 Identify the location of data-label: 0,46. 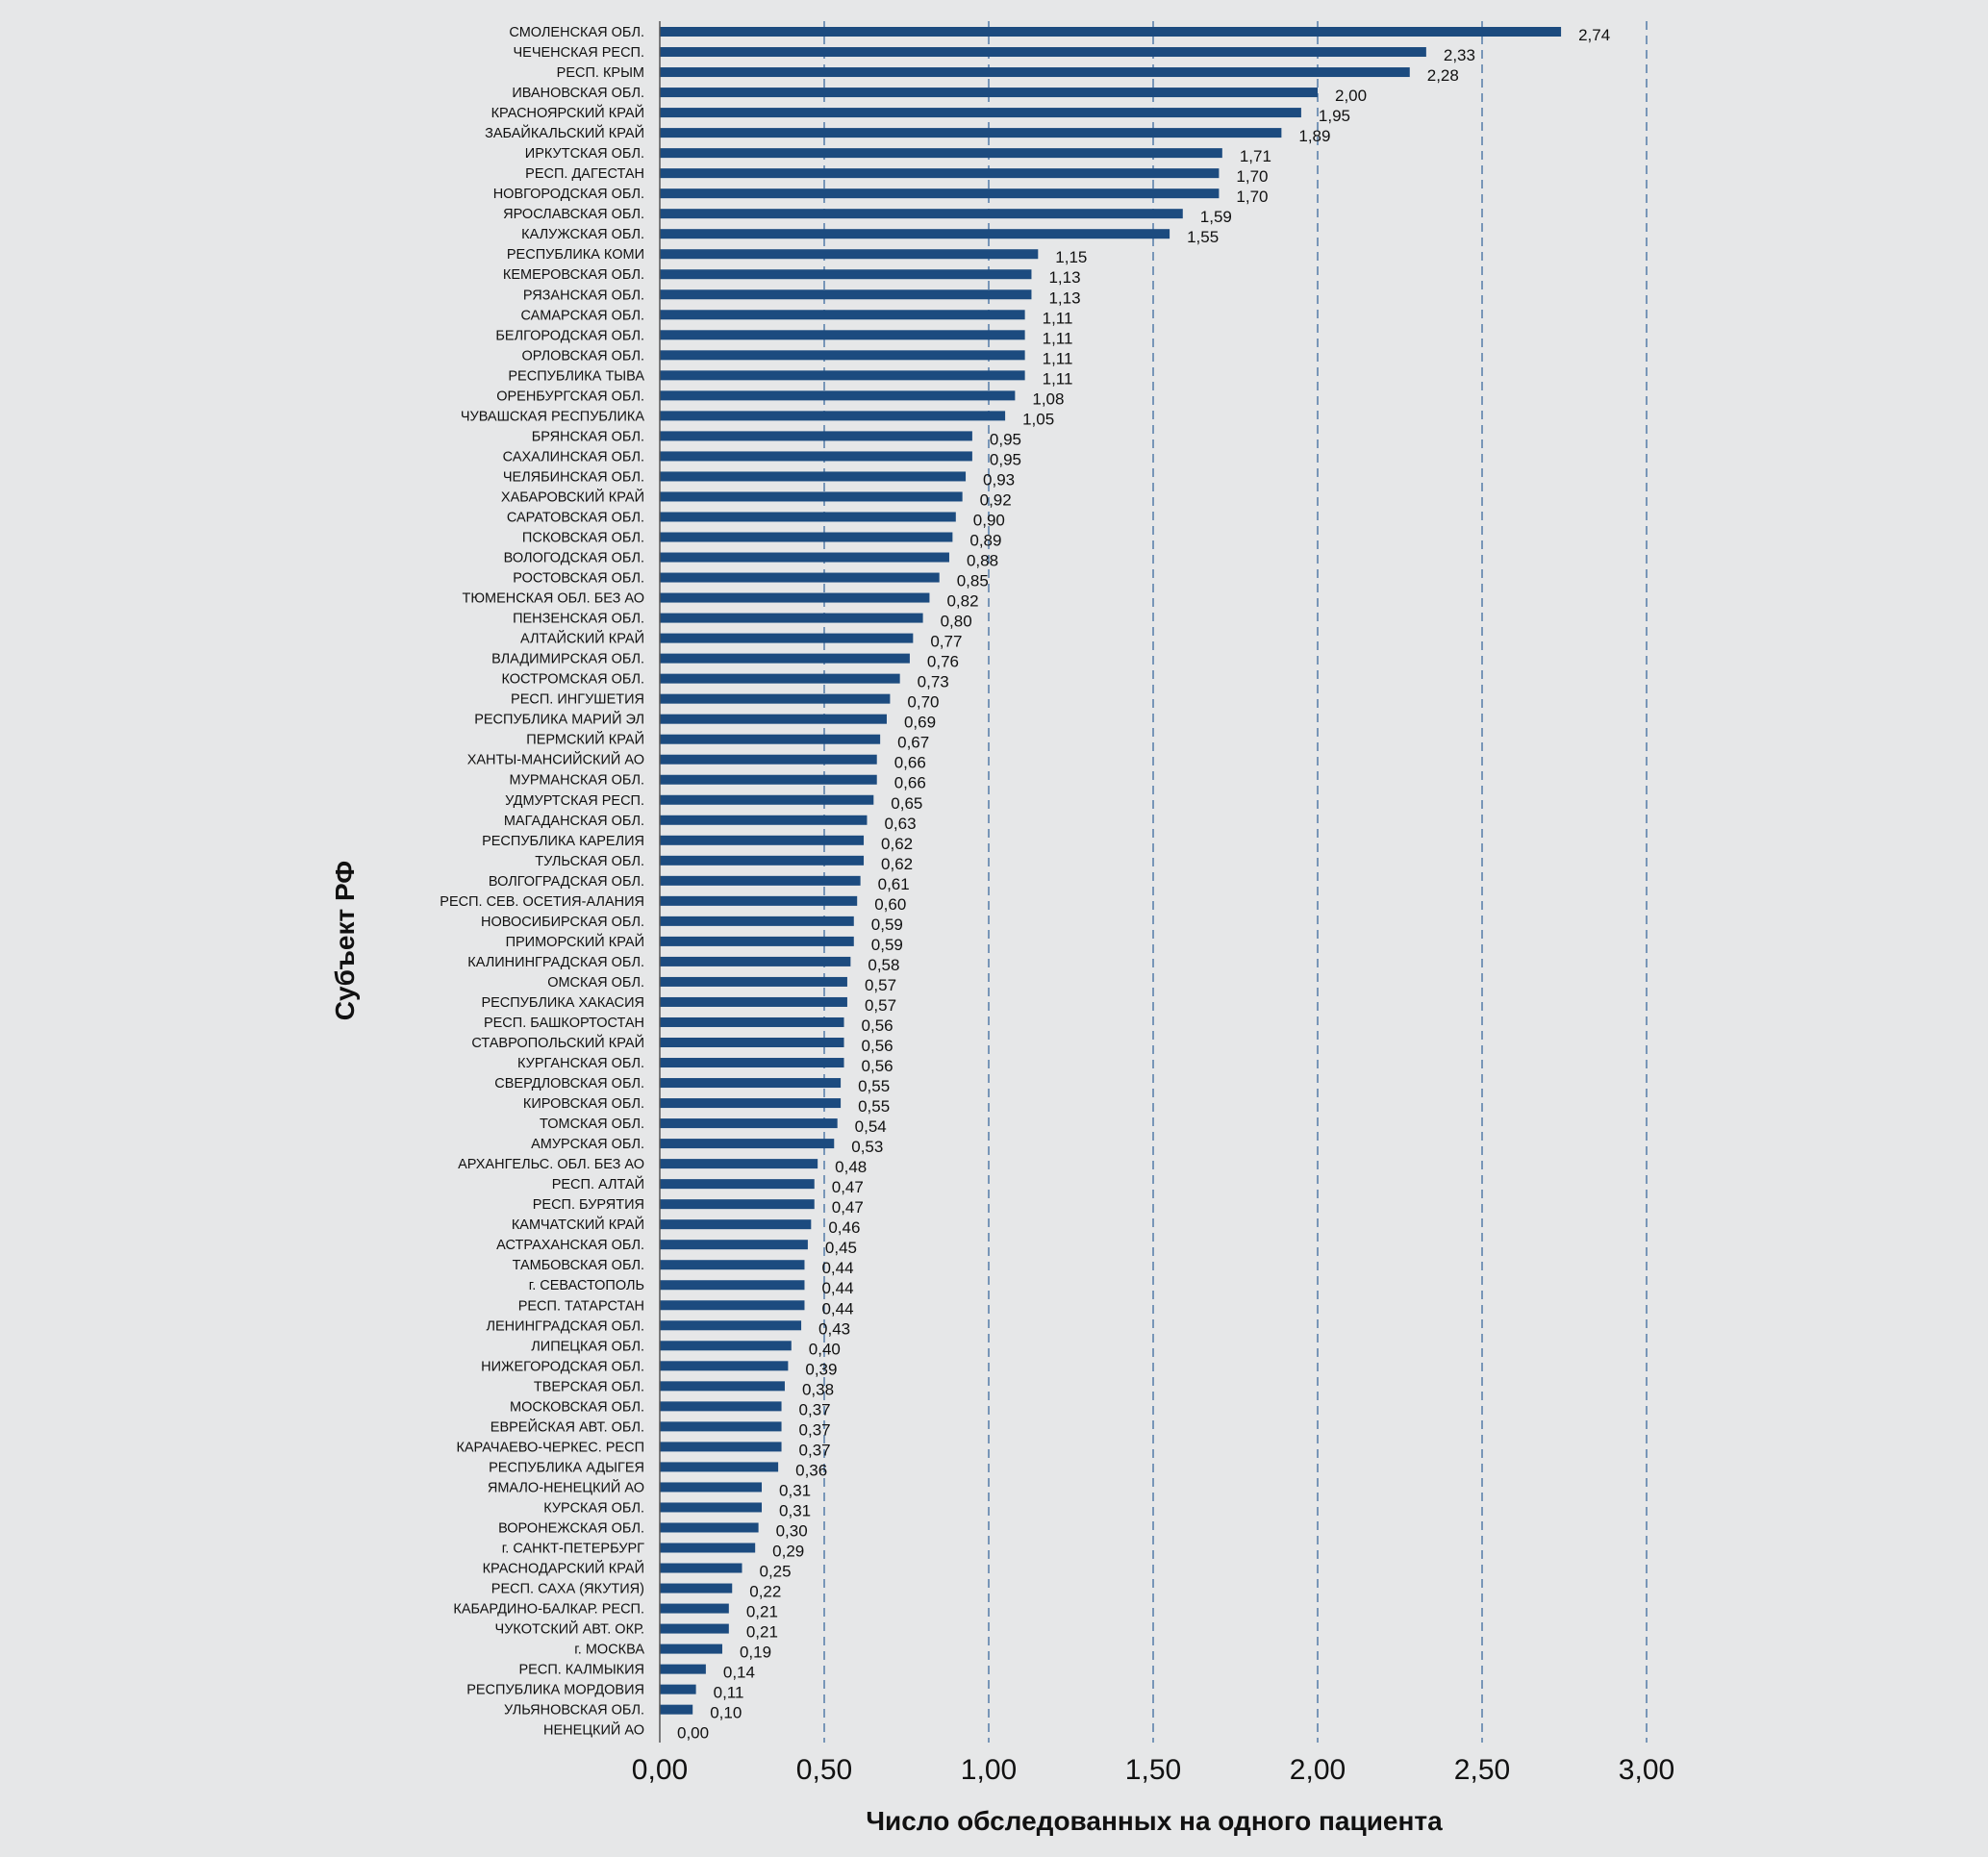
(844, 1227).